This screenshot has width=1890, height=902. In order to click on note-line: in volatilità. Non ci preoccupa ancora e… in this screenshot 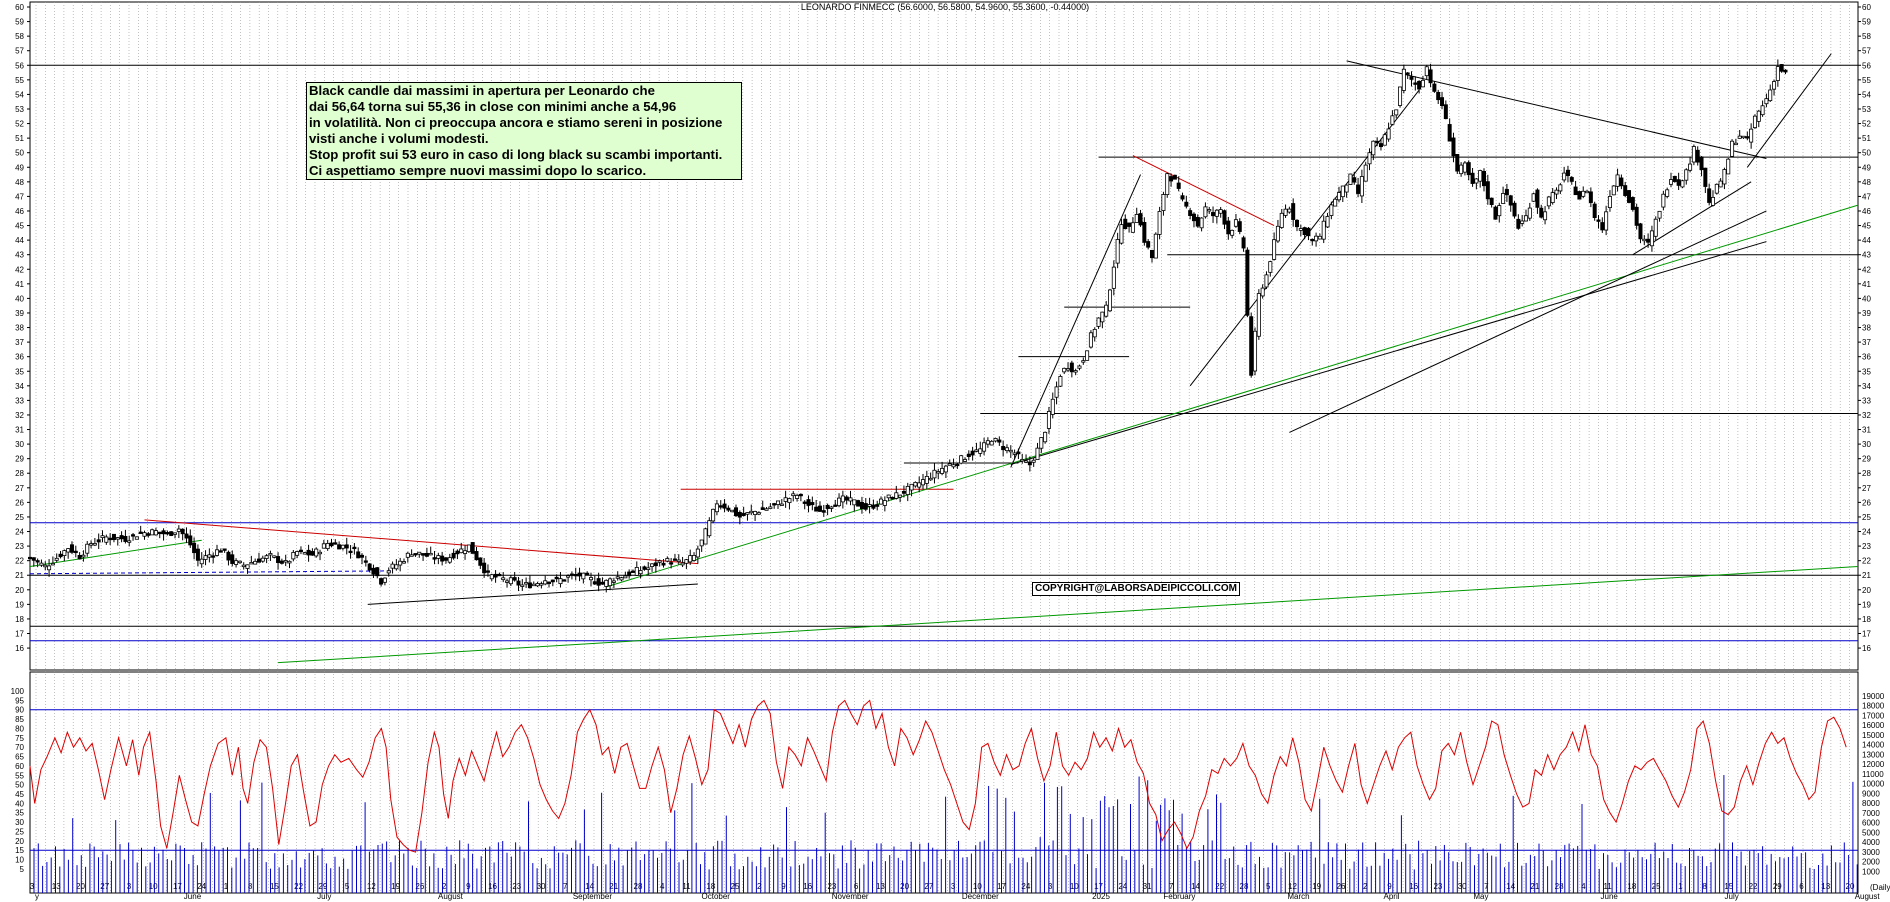, I will do `click(516, 122)`.